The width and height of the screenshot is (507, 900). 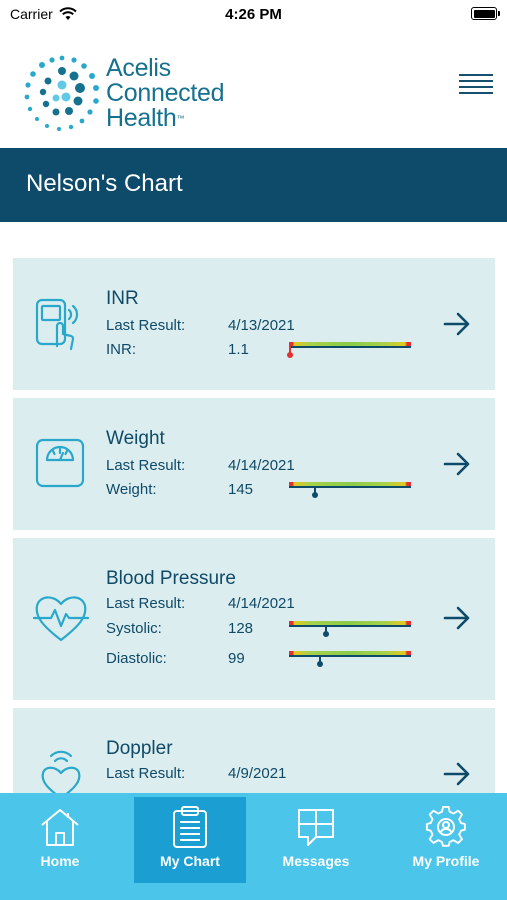 I want to click on card-inr: INR Last Result: 4/13/2021 INR: 1.1, so click(x=254, y=324).